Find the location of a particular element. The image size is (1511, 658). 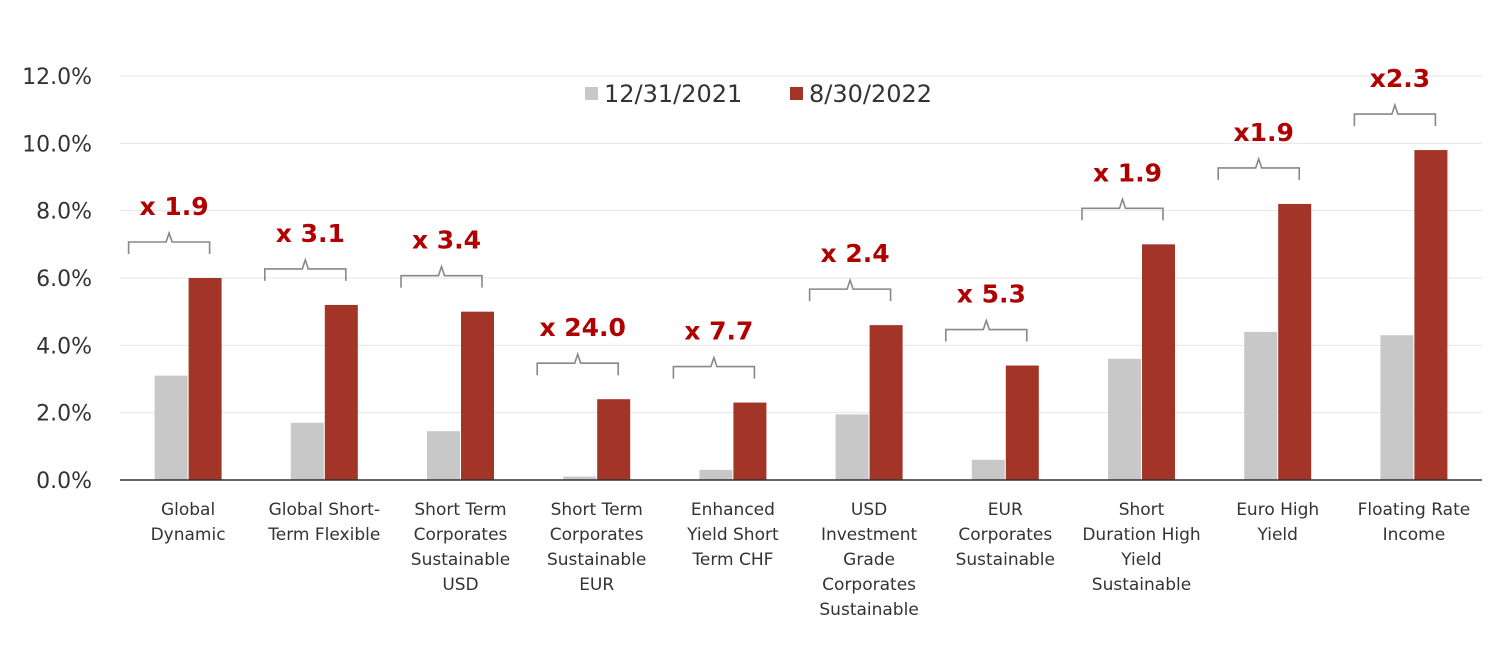

category-label-line: Euro High is located at coordinates (1277, 510).